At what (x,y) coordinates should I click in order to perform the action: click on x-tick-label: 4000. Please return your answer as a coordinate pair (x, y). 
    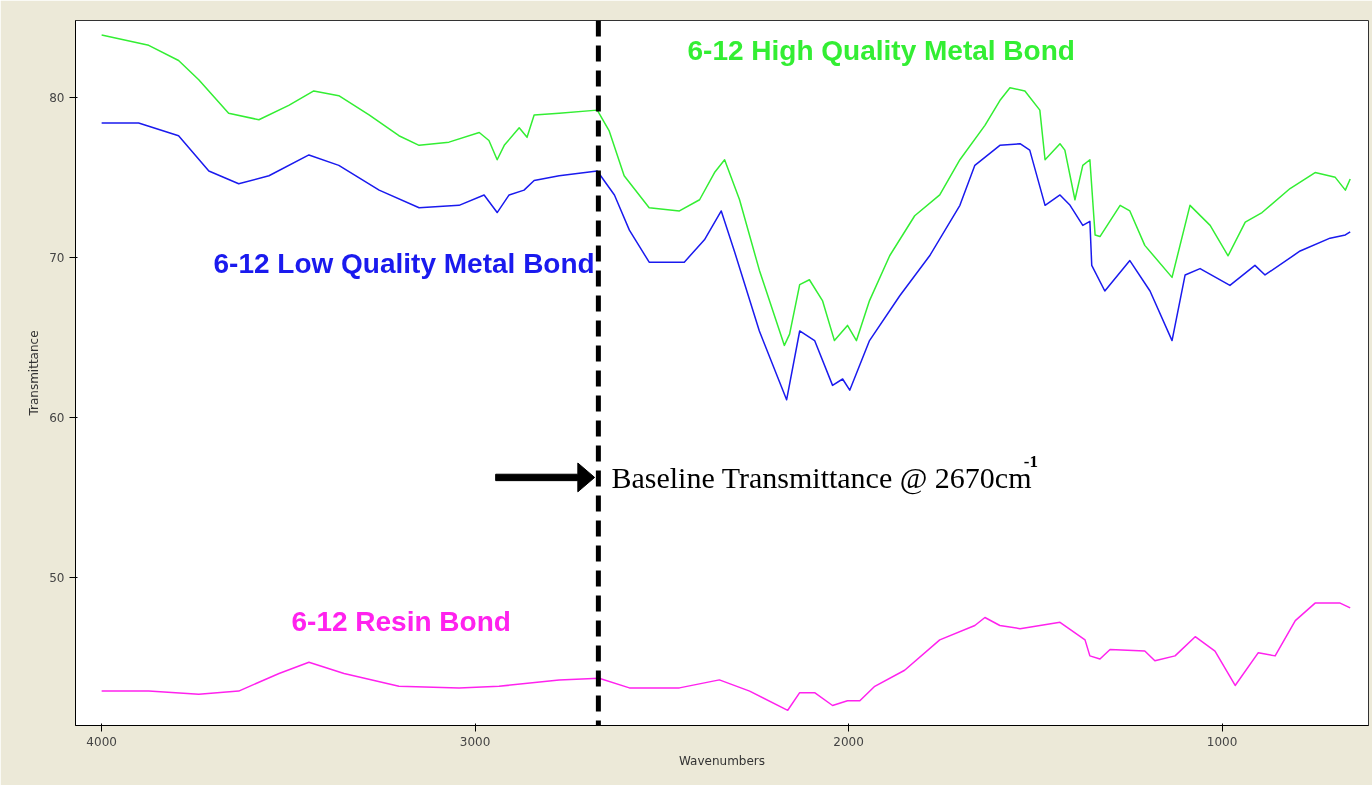
    Looking at the image, I should click on (101, 741).